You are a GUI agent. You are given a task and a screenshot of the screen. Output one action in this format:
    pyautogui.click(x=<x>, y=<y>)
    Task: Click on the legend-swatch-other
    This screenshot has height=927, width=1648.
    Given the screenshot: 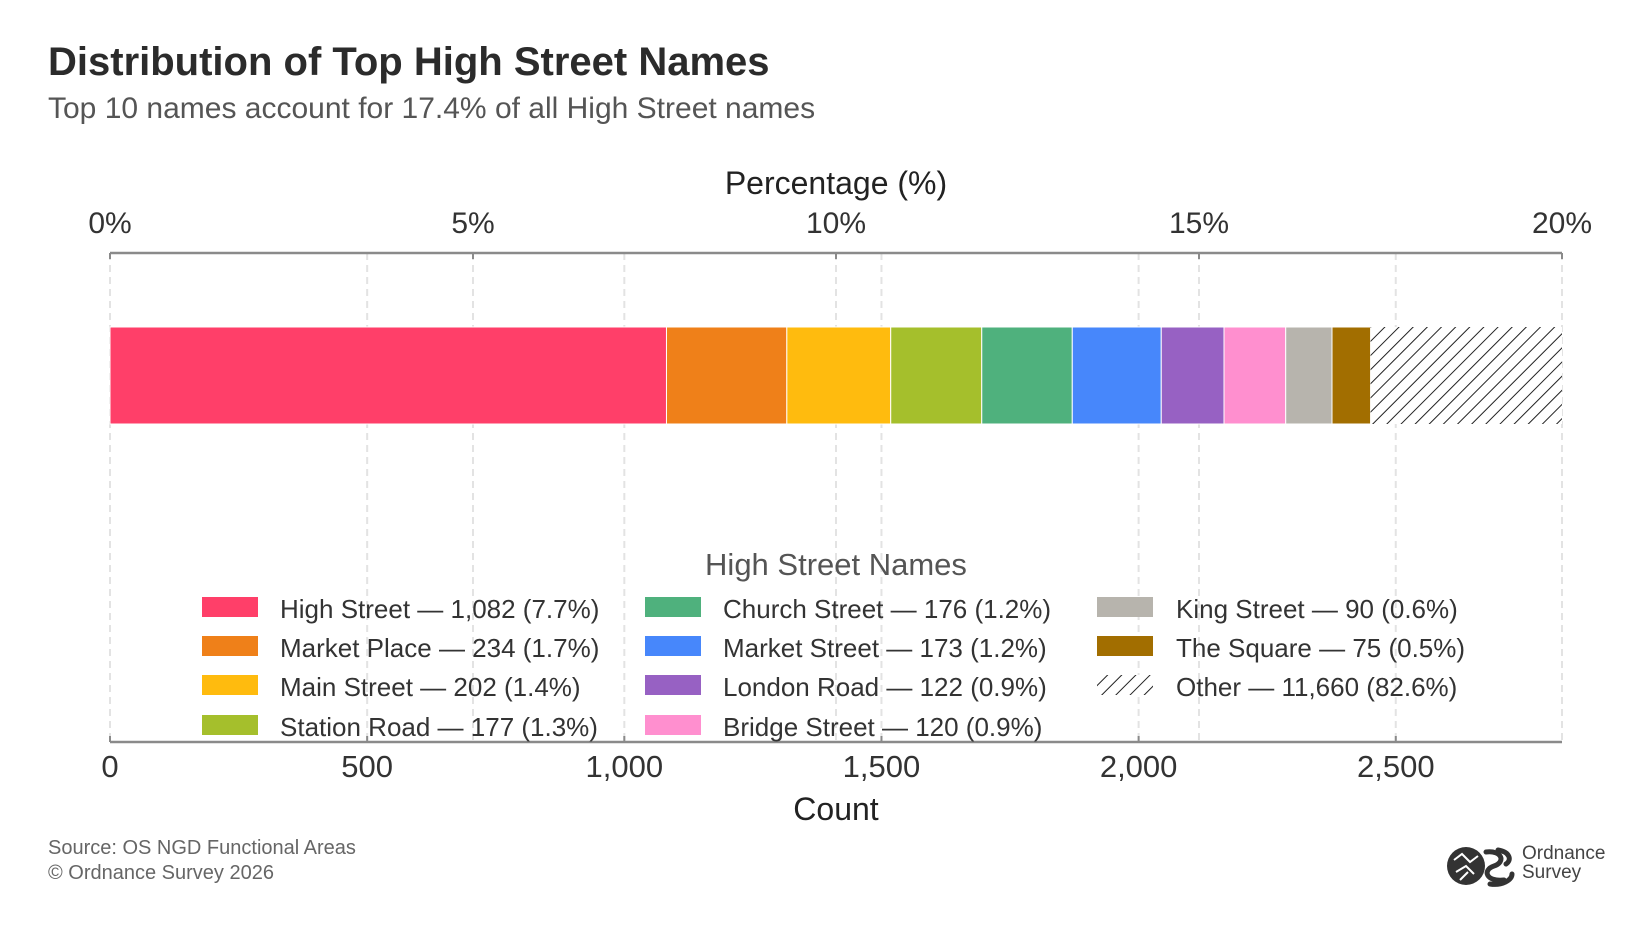 What is the action you would take?
    pyautogui.click(x=1125, y=685)
    